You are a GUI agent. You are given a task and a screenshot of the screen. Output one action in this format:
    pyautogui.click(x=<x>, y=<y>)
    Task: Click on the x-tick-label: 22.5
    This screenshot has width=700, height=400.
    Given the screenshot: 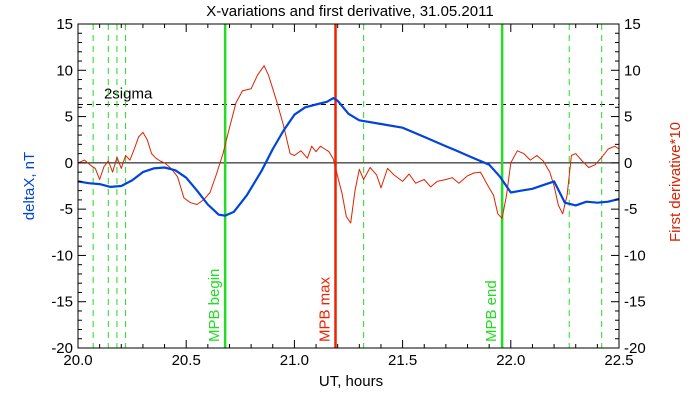 What is the action you would take?
    pyautogui.click(x=618, y=360)
    